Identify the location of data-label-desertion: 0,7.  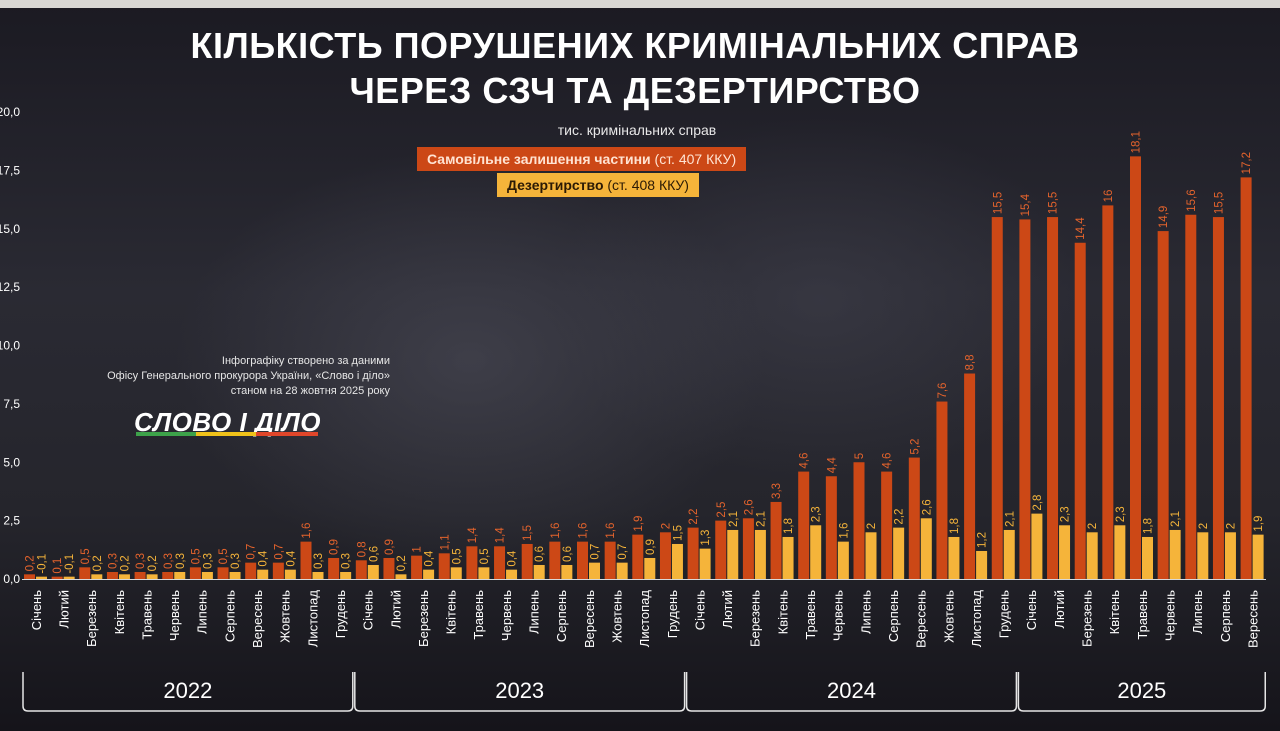
(596, 552).